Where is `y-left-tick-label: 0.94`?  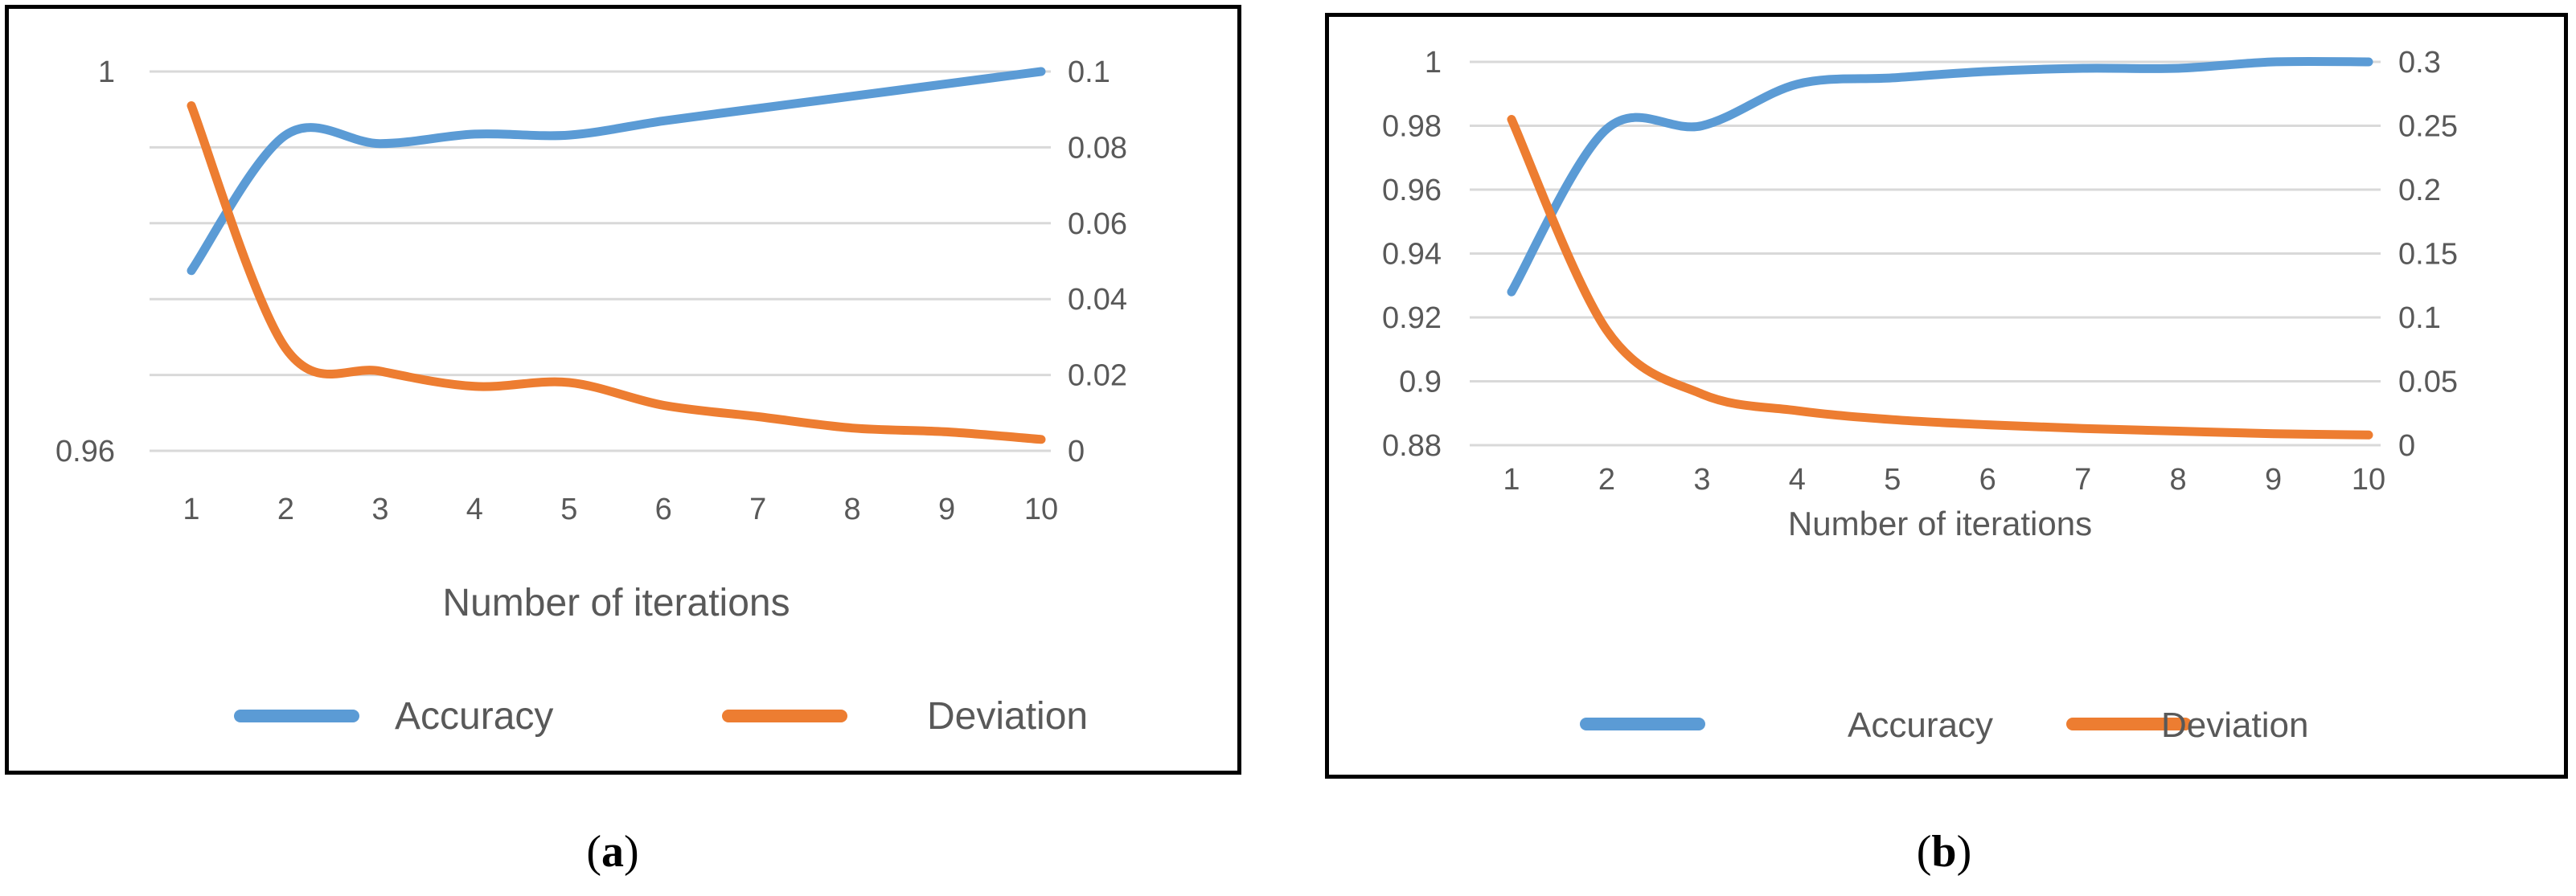 y-left-tick-label: 0.94 is located at coordinates (1412, 255).